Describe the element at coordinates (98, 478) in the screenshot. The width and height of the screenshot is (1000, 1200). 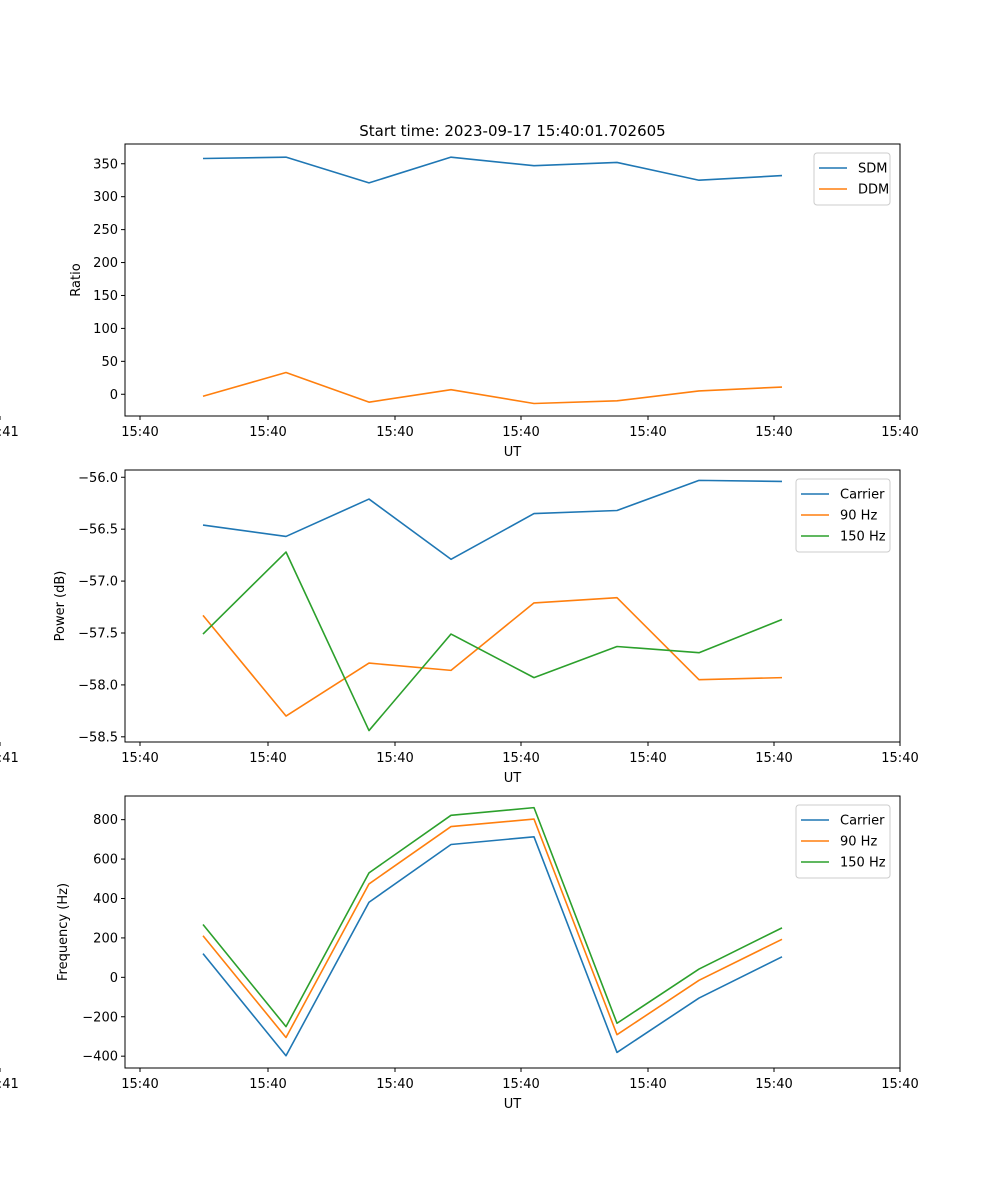
I see `y-tick-label: −56.0` at that location.